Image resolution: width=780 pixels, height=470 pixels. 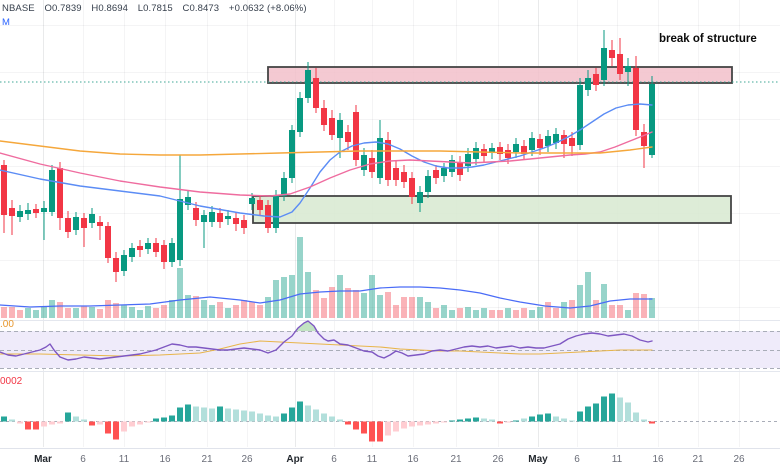 I want to click on resistance-zone, so click(x=500, y=75).